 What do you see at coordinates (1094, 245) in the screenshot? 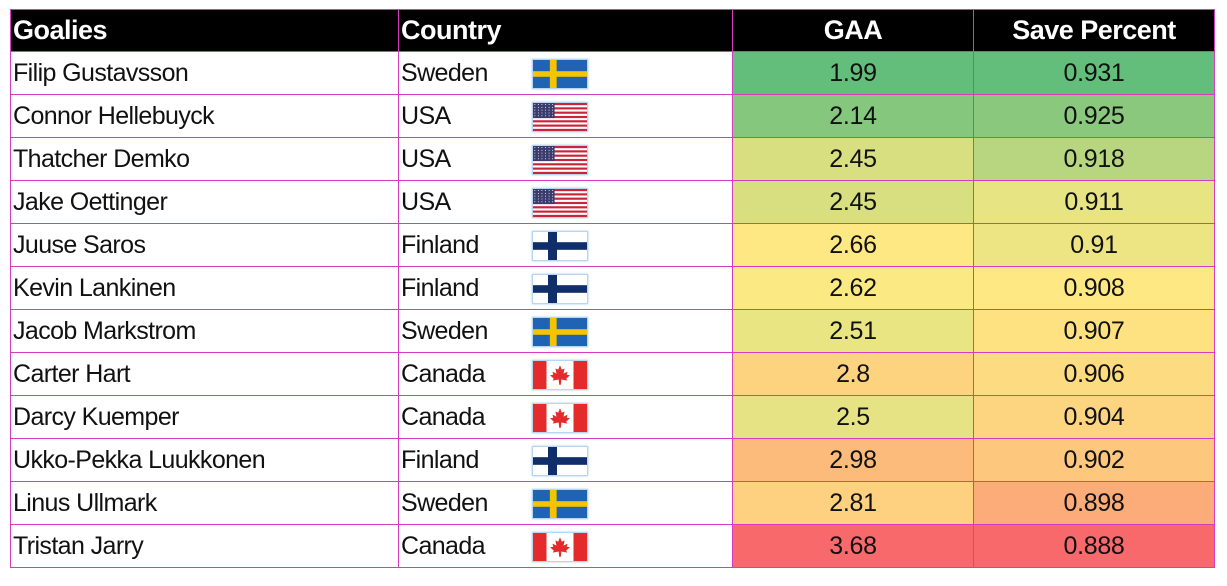
I see `save-percent-cell: 0.91` at bounding box center [1094, 245].